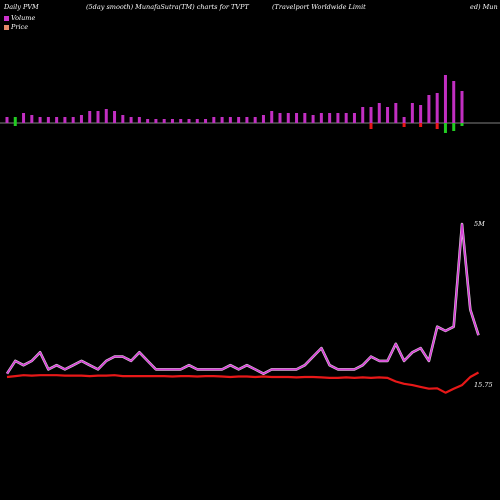 The height and width of the screenshot is (500, 500). What do you see at coordinates (319, 7) in the screenshot?
I see `chart-header-right: (Travelport Worldwide Limit` at bounding box center [319, 7].